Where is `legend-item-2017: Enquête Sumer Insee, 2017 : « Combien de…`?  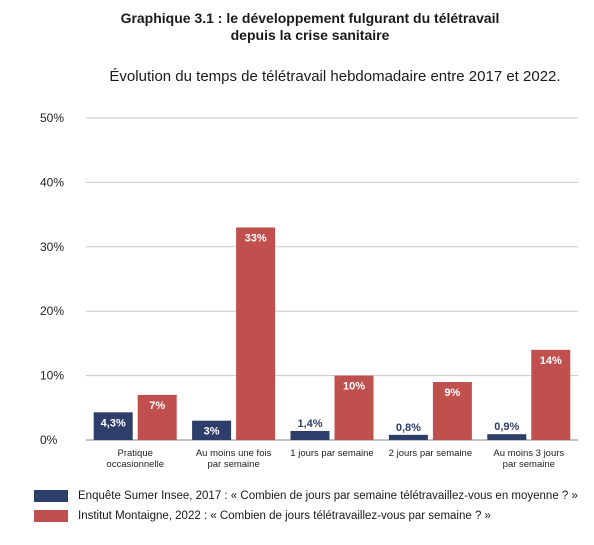 legend-item-2017: Enquête Sumer Insee, 2017 : « Combien de… is located at coordinates (306, 496).